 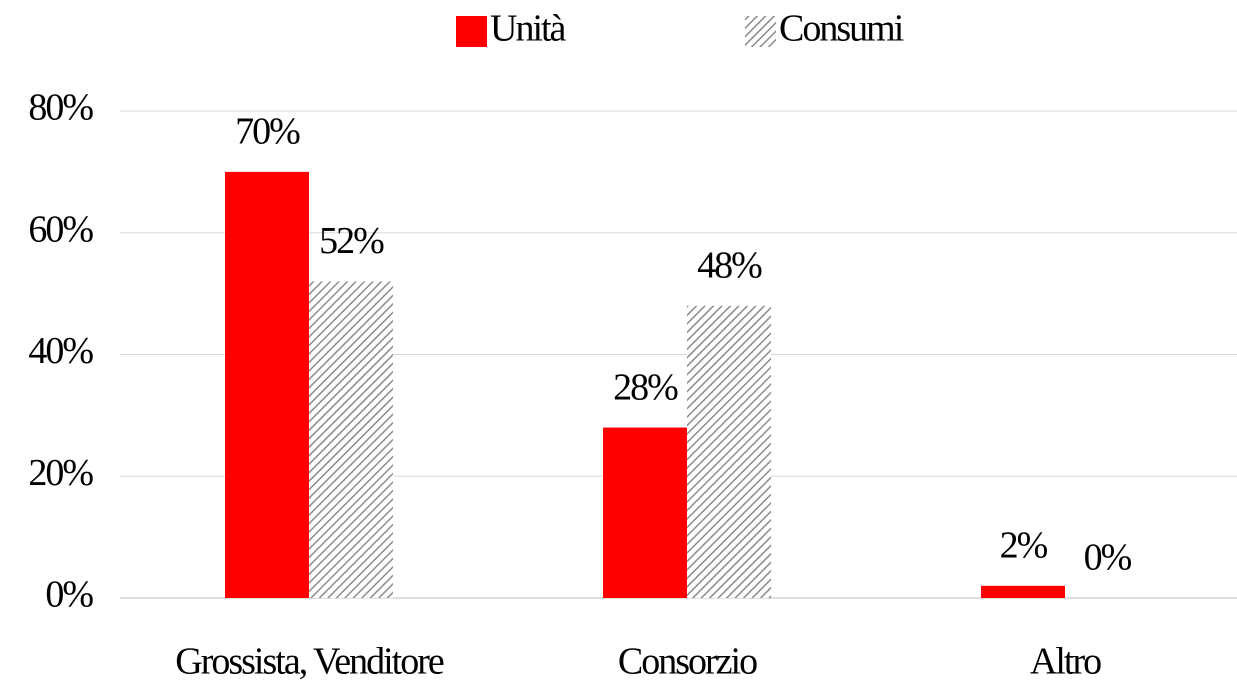 I want to click on y-tick-label: 80%, so click(x=60, y=108).